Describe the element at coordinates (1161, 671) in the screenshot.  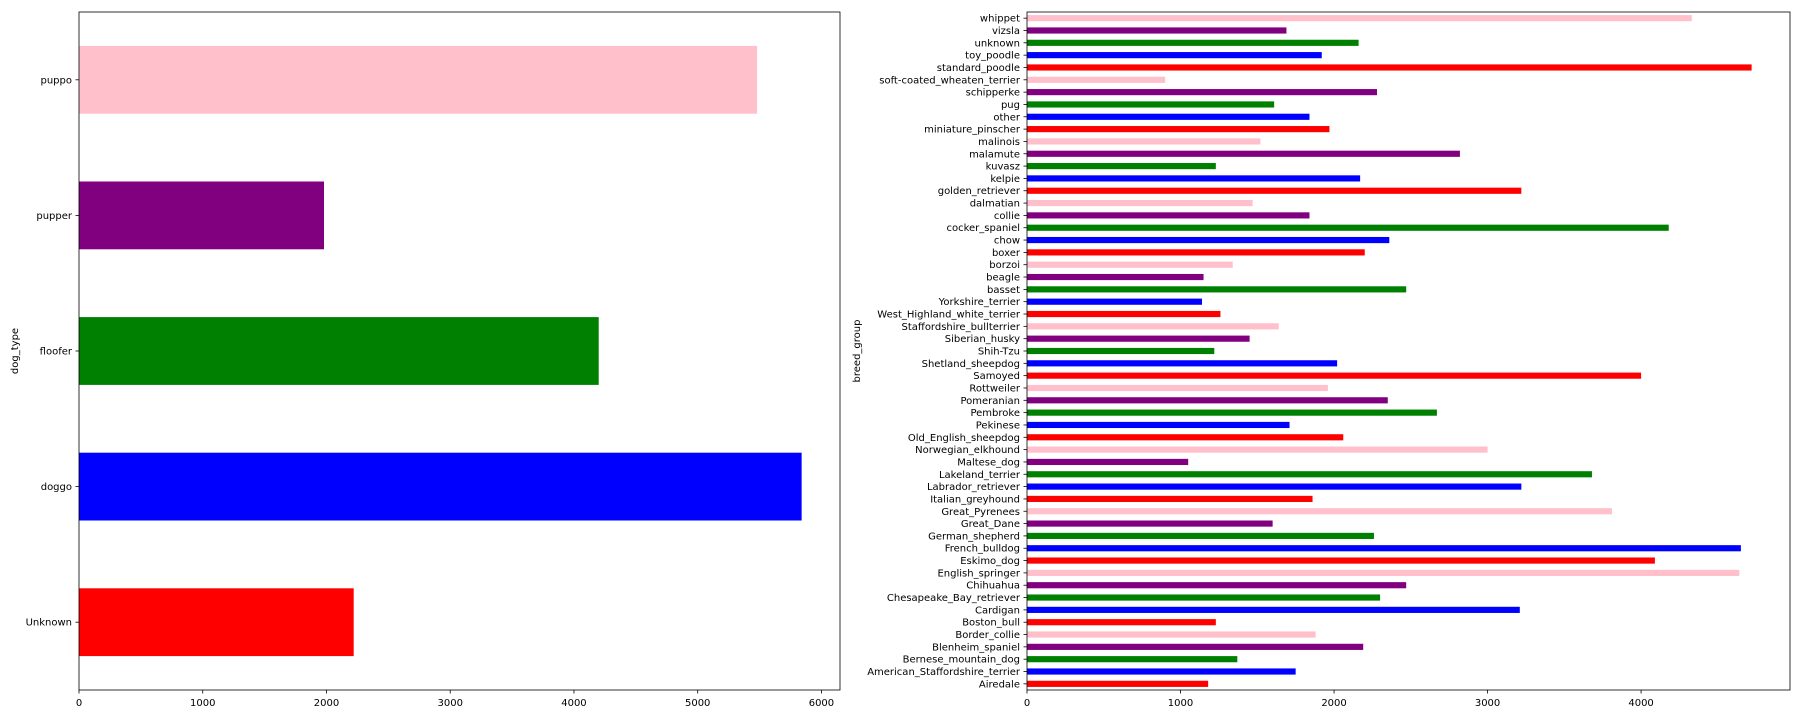
I see `bar-american-staffordshire-terrier` at that location.